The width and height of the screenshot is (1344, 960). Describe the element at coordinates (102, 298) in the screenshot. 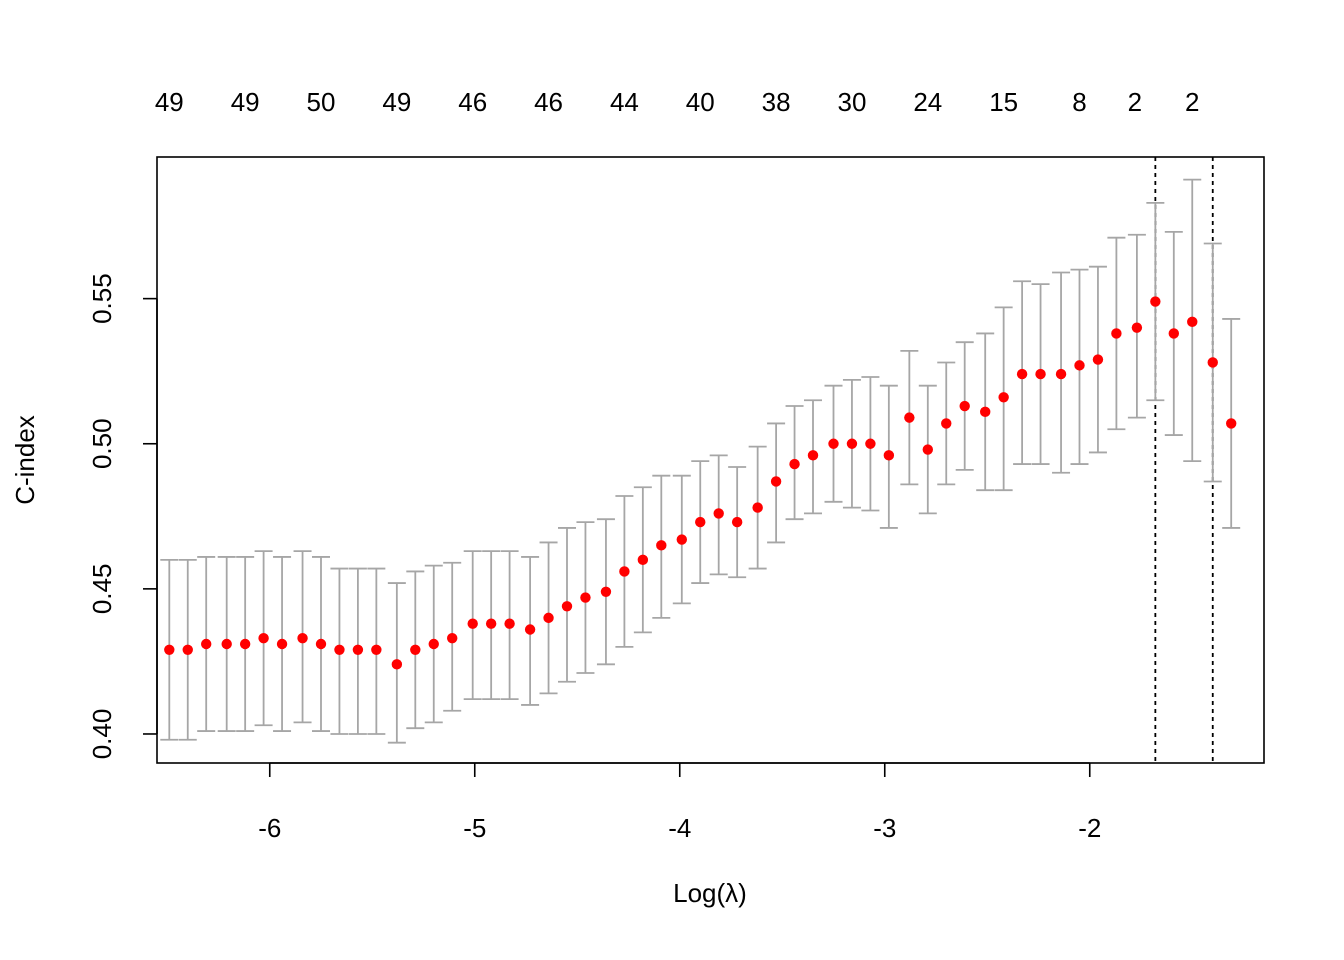

I see `y-tick-label: 0.55` at that location.